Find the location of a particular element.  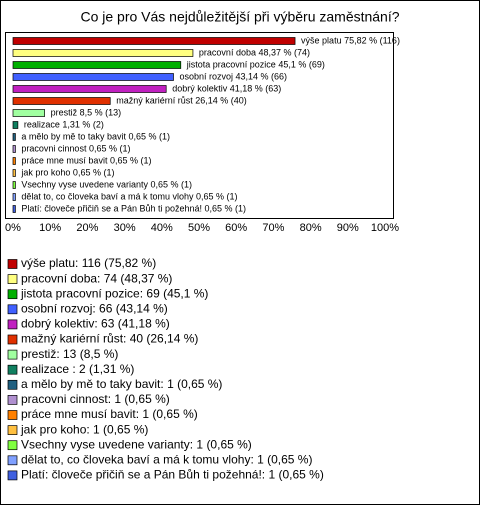

legend-label: mažný kariérní růst: 40 (26,14 %) is located at coordinates (109, 339).